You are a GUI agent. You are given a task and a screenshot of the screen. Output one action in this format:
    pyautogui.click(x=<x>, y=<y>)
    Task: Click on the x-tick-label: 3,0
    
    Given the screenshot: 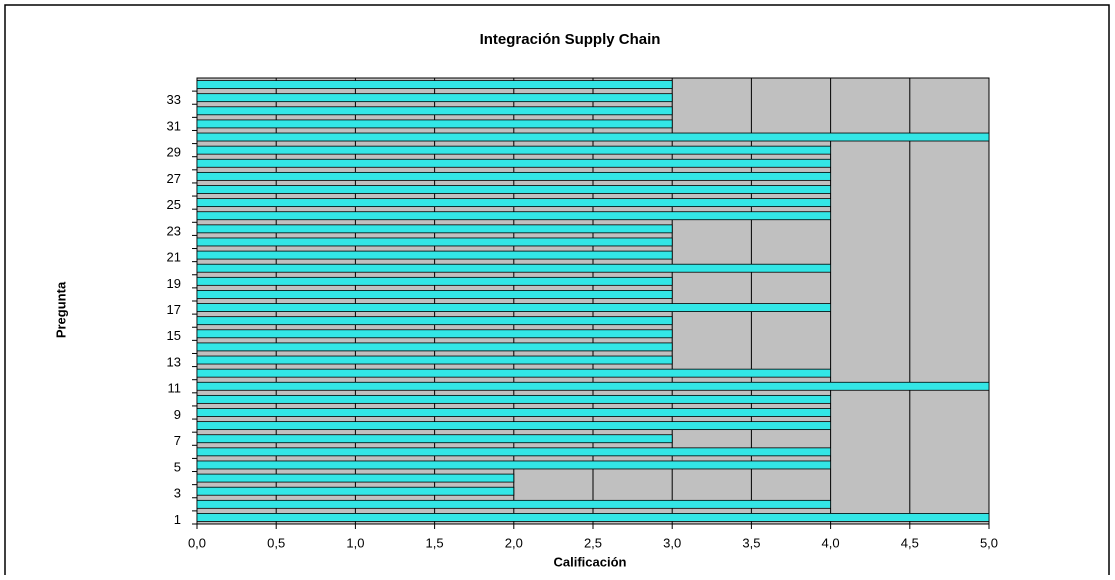 What is the action you would take?
    pyautogui.click(x=672, y=542)
    